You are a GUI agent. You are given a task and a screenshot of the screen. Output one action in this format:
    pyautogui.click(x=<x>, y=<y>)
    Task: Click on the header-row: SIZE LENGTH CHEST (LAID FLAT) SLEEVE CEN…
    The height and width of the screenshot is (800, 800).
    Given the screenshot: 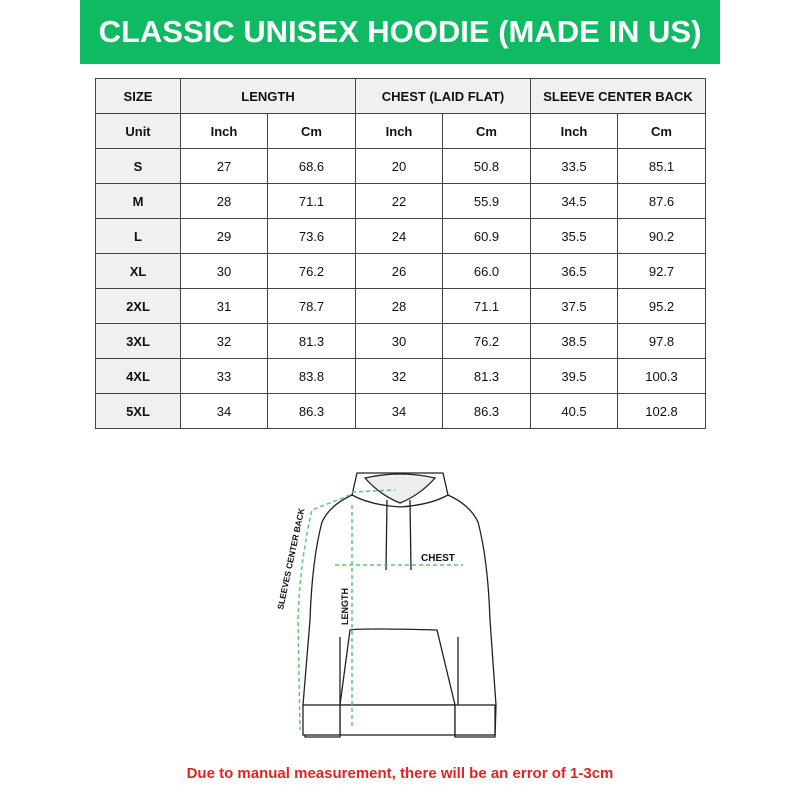 What is the action you would take?
    pyautogui.click(x=401, y=96)
    